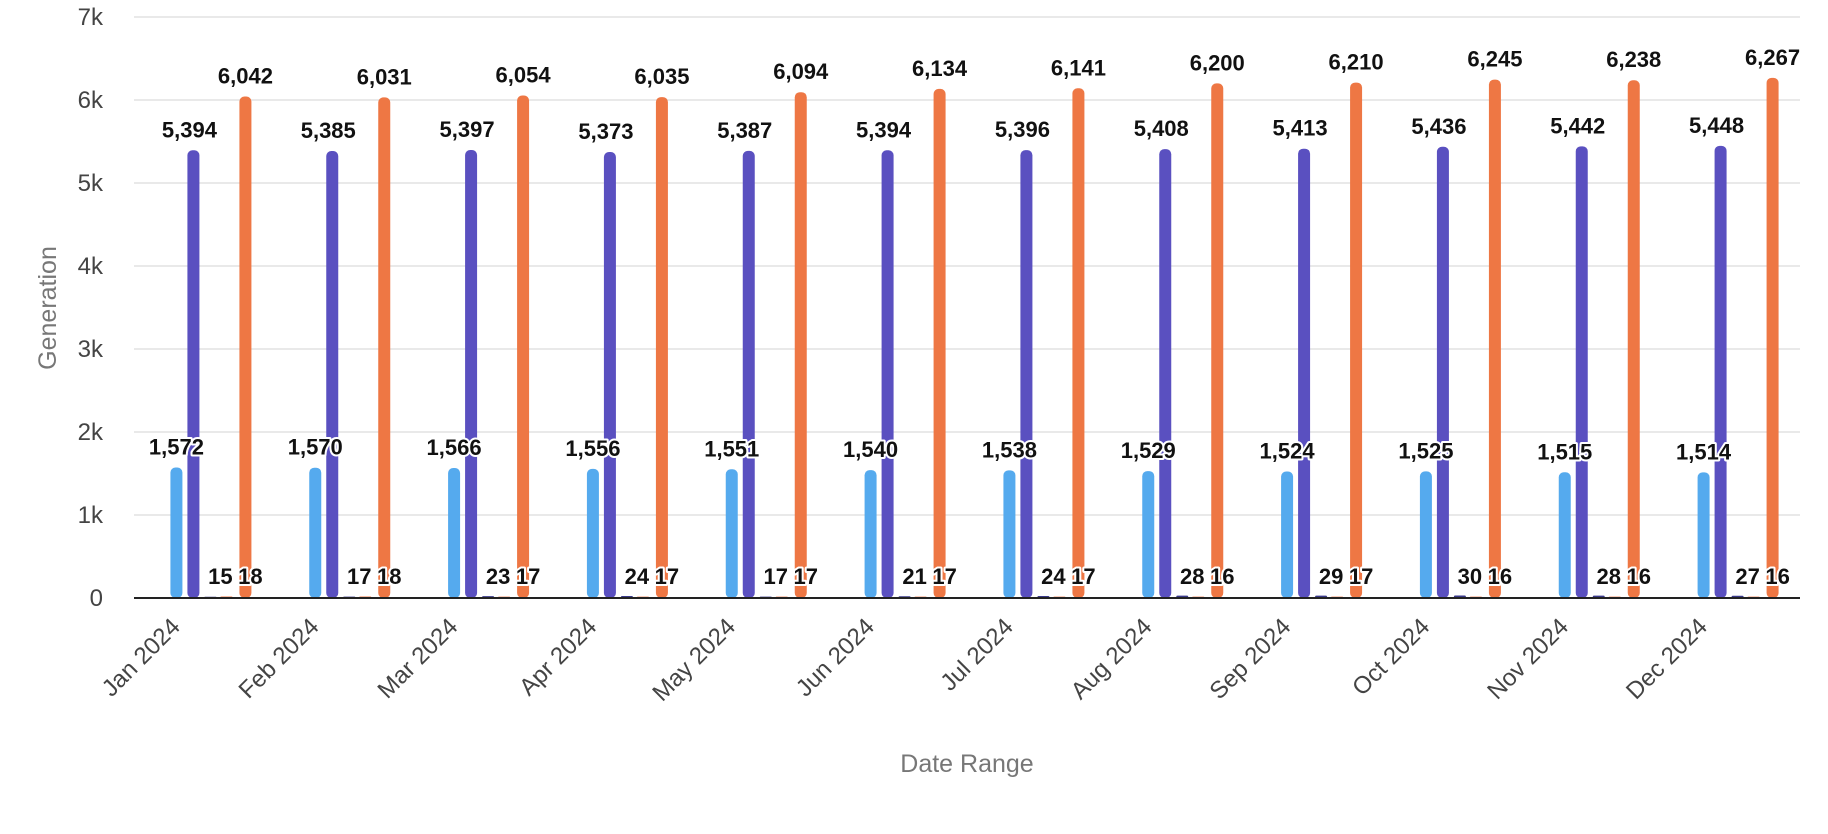 The width and height of the screenshot is (1828, 834). I want to click on data-label: 29, so click(1331, 576).